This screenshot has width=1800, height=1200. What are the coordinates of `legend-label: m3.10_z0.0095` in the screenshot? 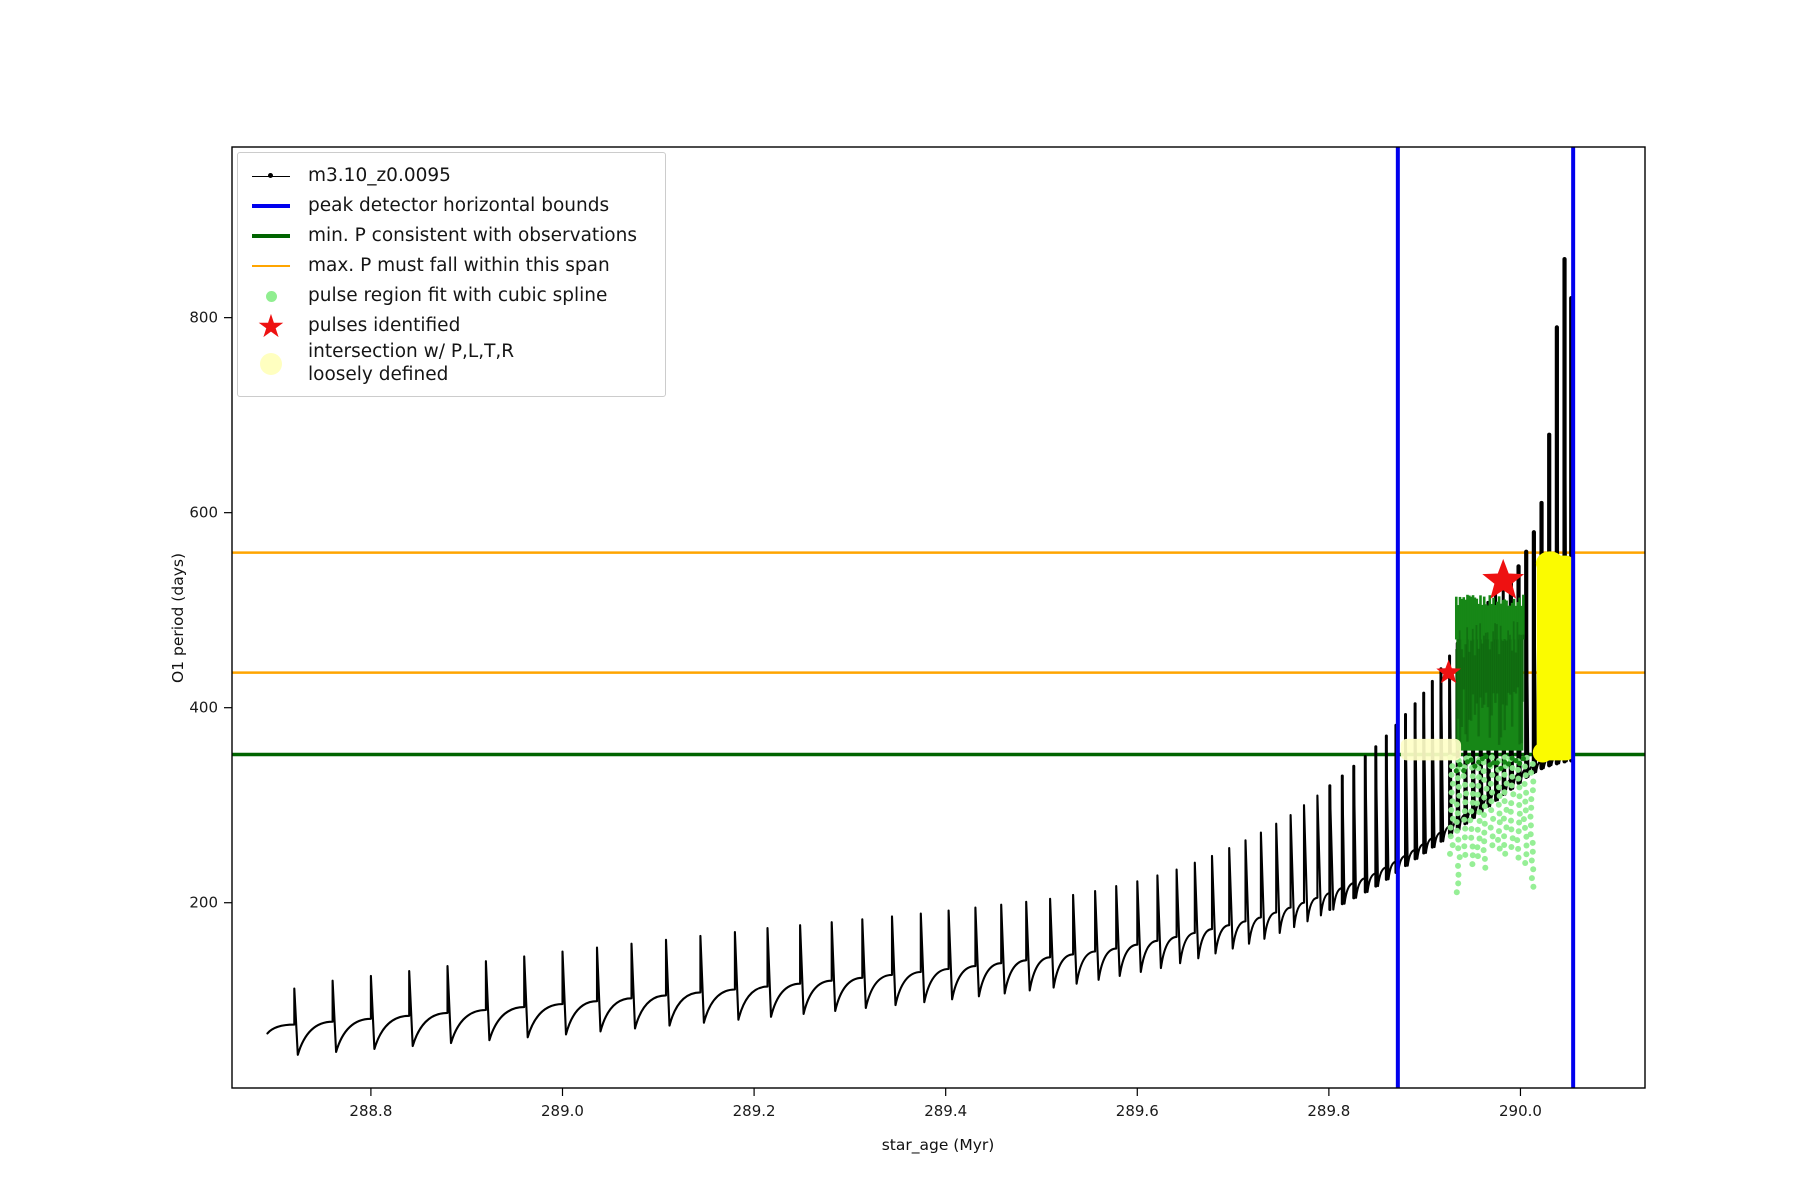 It's located at (379, 175).